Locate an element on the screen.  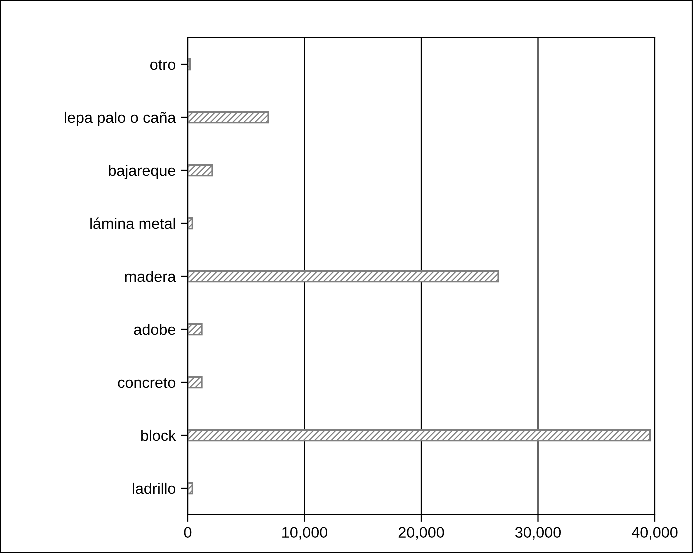
y-tick-label: madera is located at coordinates (150, 276).